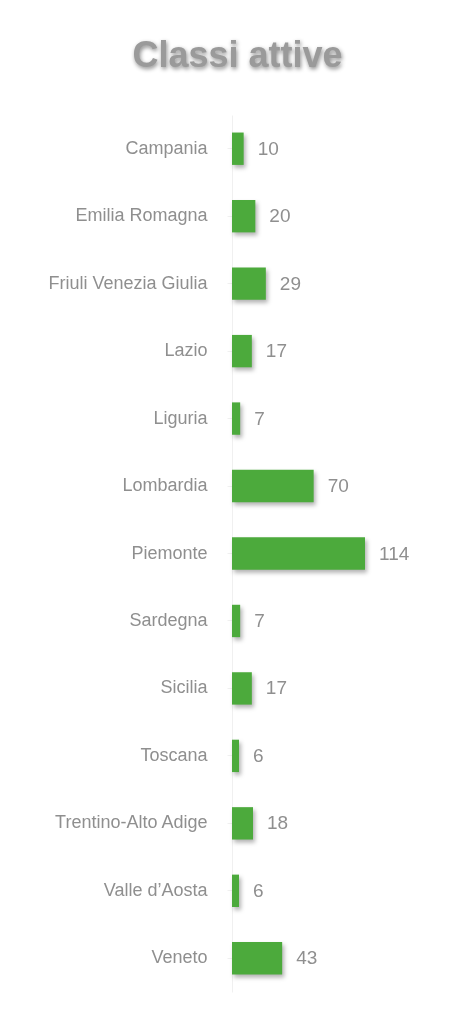  Describe the element at coordinates (307, 958) in the screenshot. I see `data-label: 43` at that location.